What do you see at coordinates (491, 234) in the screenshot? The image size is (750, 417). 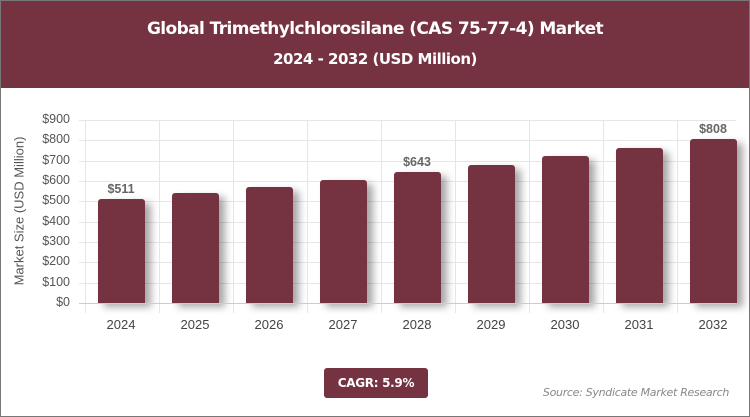 I see `bar-2029` at bounding box center [491, 234].